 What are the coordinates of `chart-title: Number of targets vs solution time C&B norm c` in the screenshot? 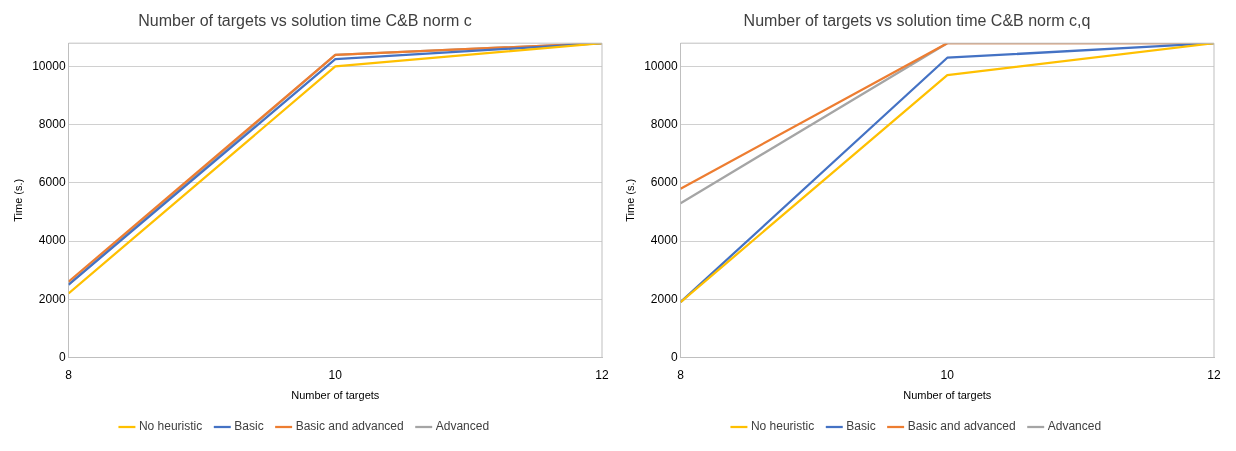 It's located at (305, 21).